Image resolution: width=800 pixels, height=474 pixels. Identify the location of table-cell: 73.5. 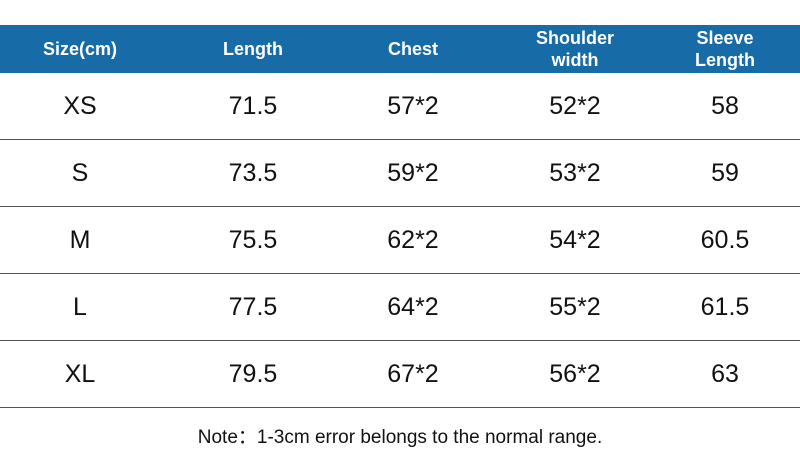
(253, 172).